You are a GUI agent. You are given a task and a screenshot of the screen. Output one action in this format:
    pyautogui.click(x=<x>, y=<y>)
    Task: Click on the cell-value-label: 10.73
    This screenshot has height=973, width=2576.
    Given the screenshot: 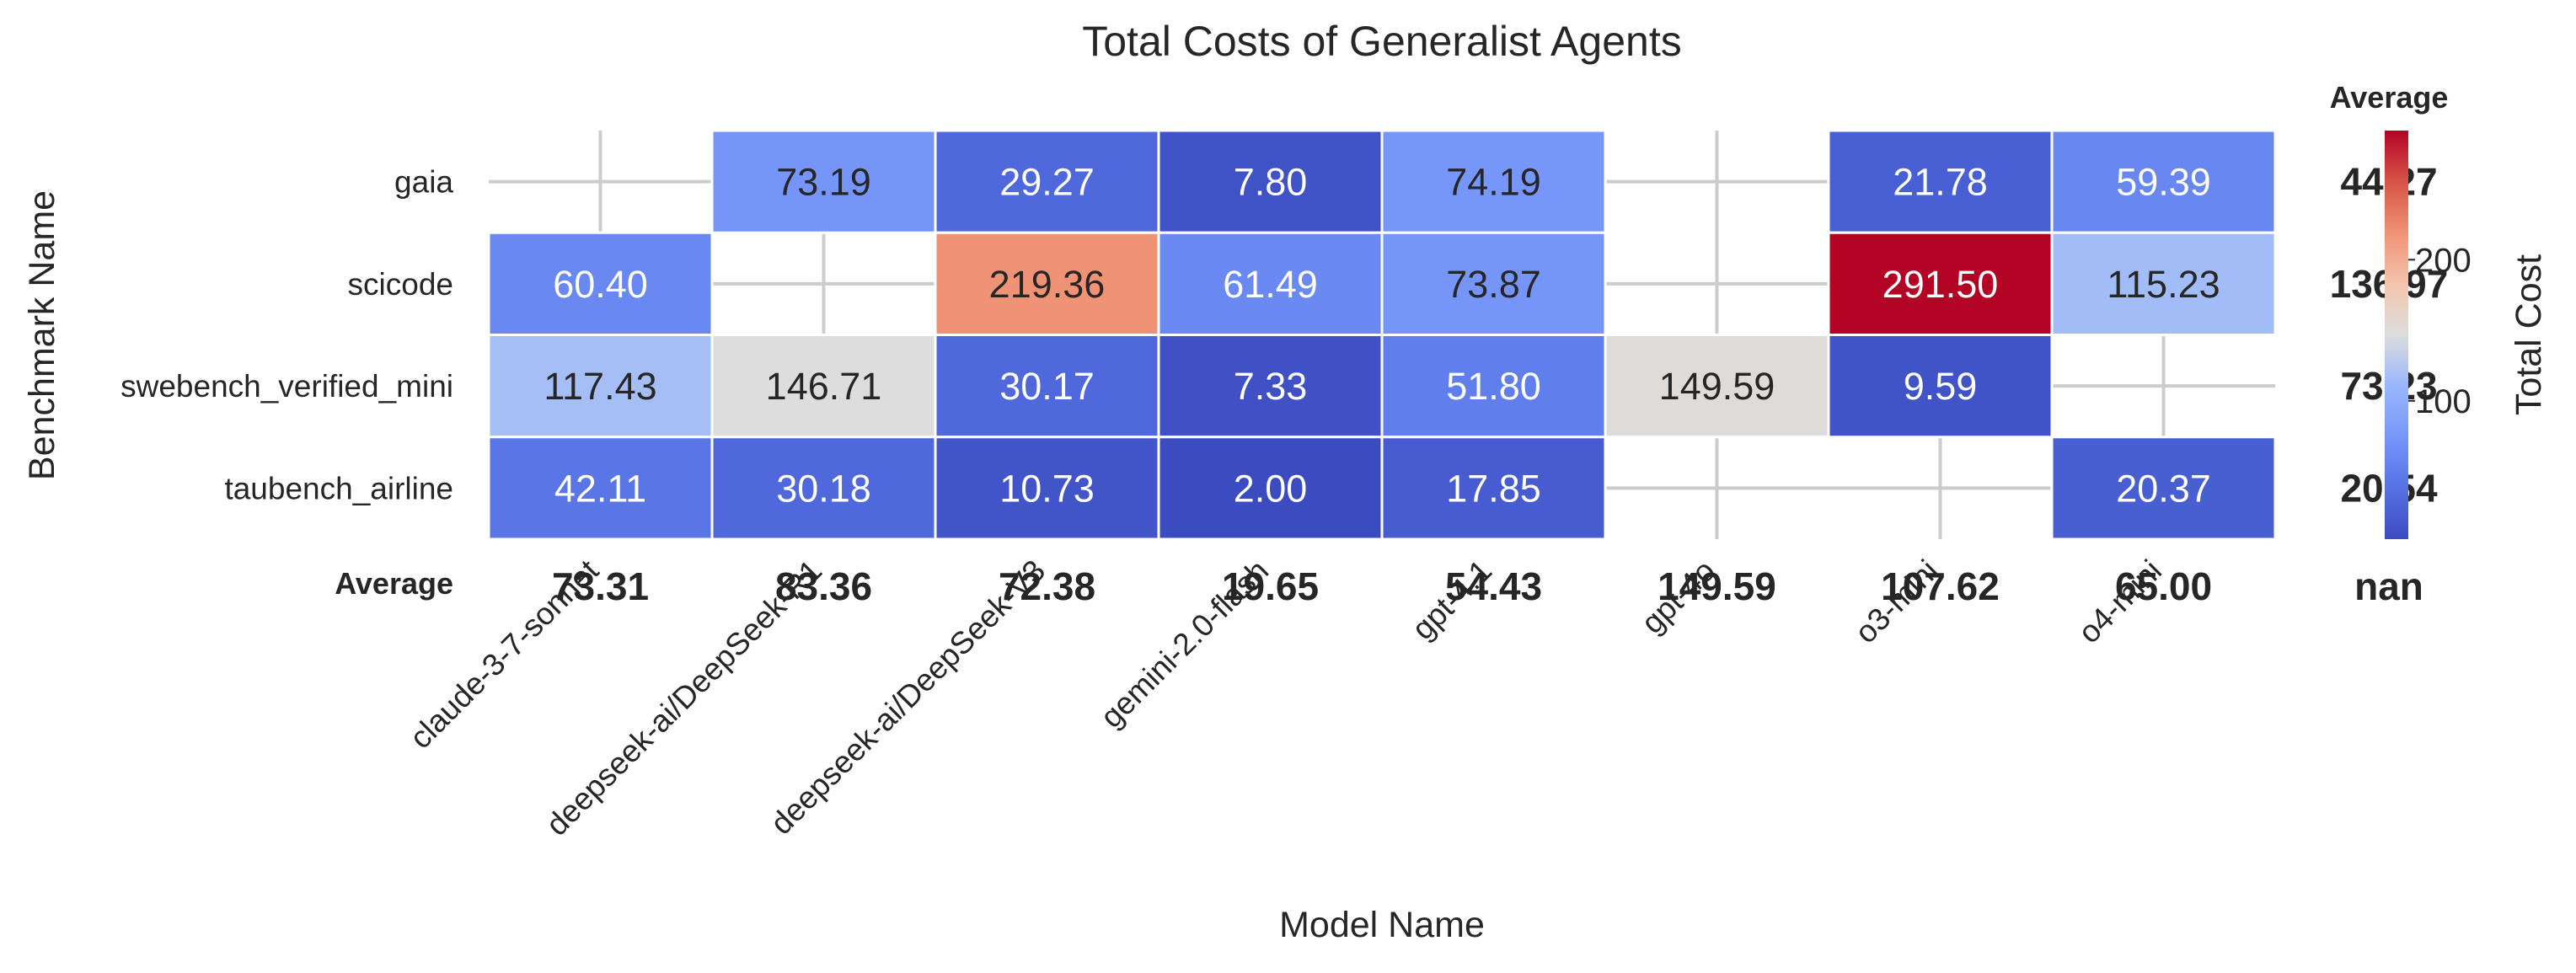 What is the action you would take?
    pyautogui.click(x=1047, y=488)
    